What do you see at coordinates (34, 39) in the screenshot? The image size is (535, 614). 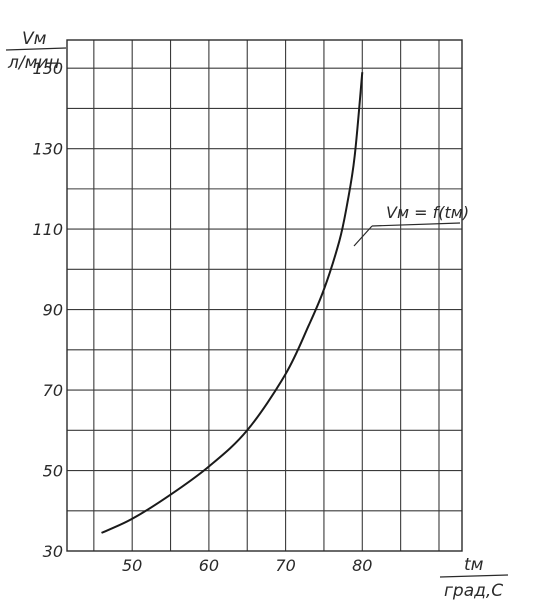 I see `y-axis-label-top: Vм` at bounding box center [34, 39].